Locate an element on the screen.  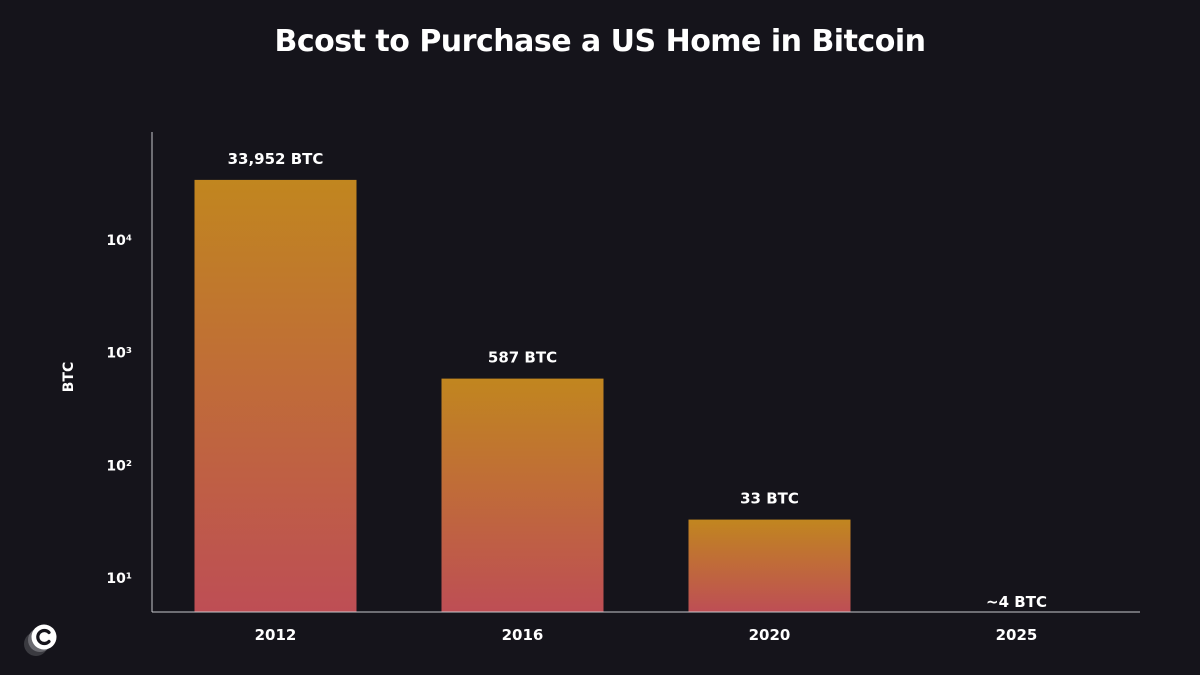
bar-2020 is located at coordinates (769, 565).